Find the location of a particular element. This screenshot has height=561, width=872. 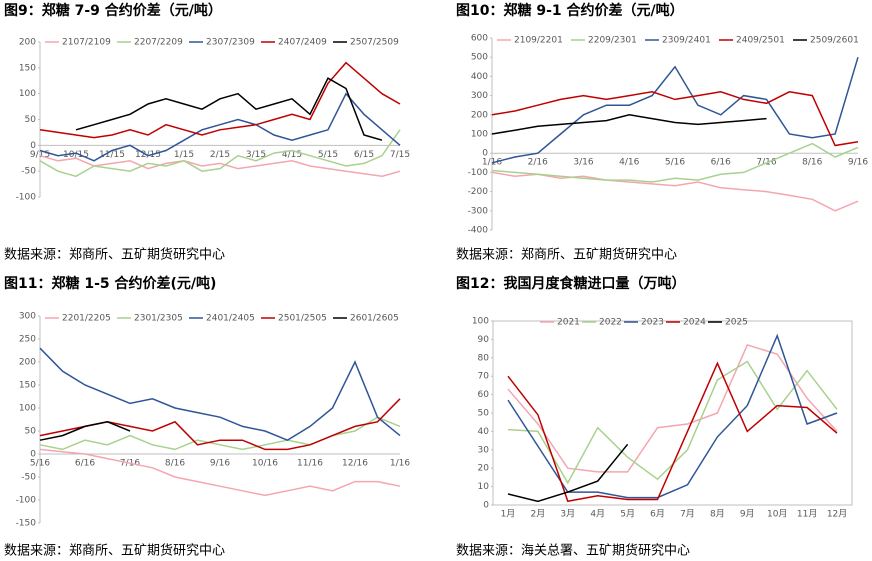

legend-label: 2207/2209 is located at coordinates (158, 43).